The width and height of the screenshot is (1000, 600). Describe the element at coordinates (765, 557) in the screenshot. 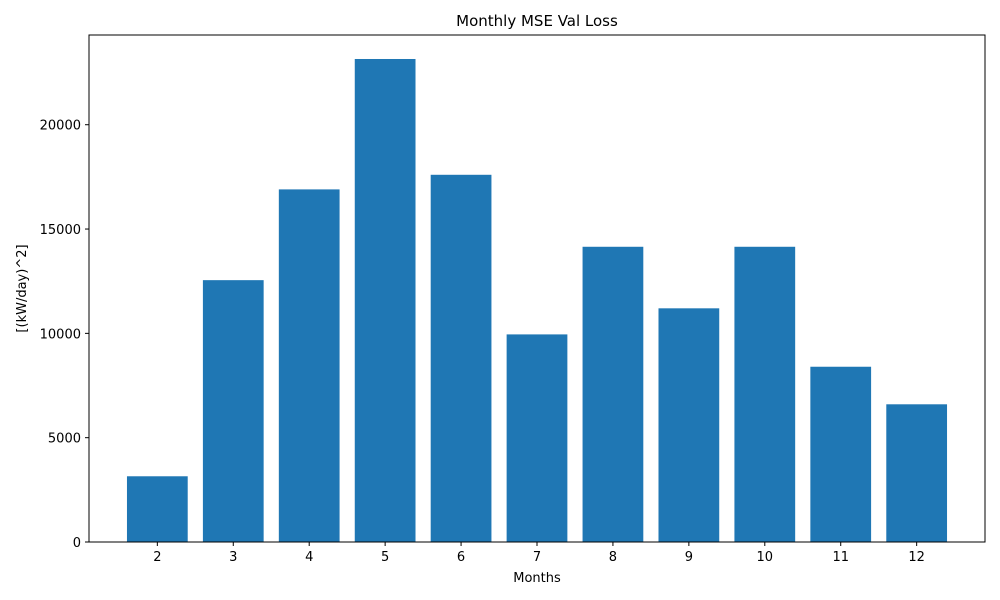

I see `x-tick-label: 10` at that location.